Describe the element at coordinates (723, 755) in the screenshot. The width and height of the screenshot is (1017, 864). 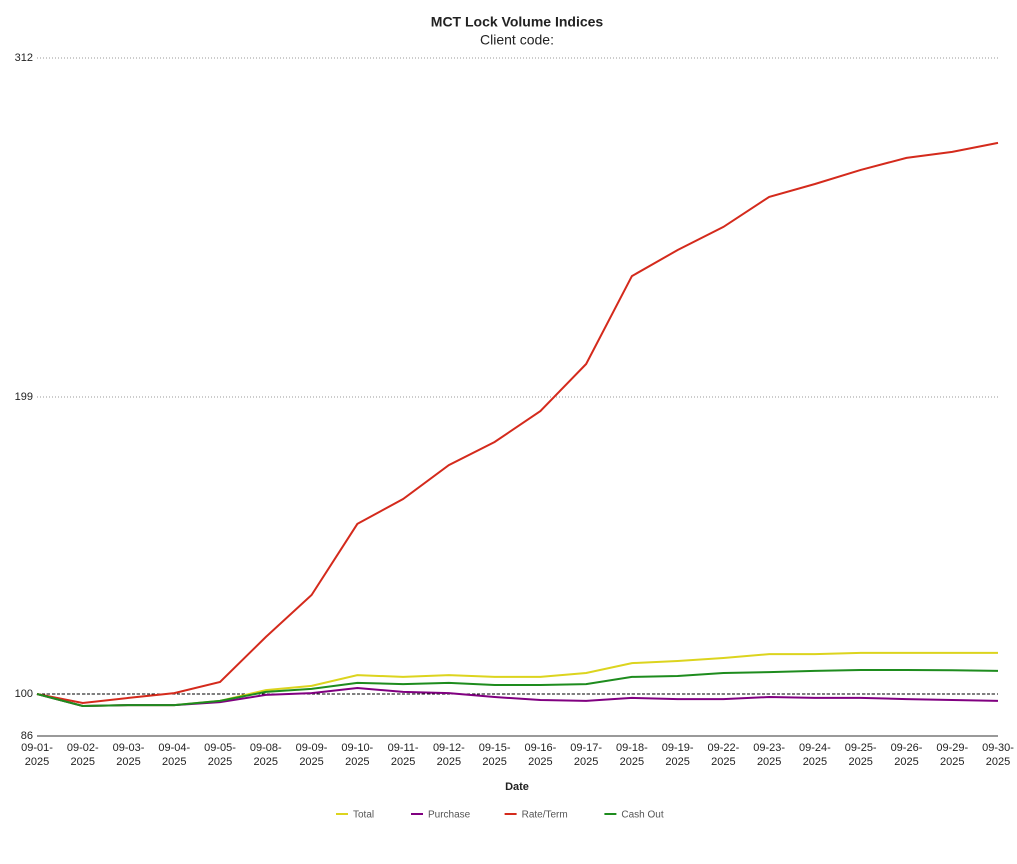
I see `x-tick-label: 09-22-2025` at that location.